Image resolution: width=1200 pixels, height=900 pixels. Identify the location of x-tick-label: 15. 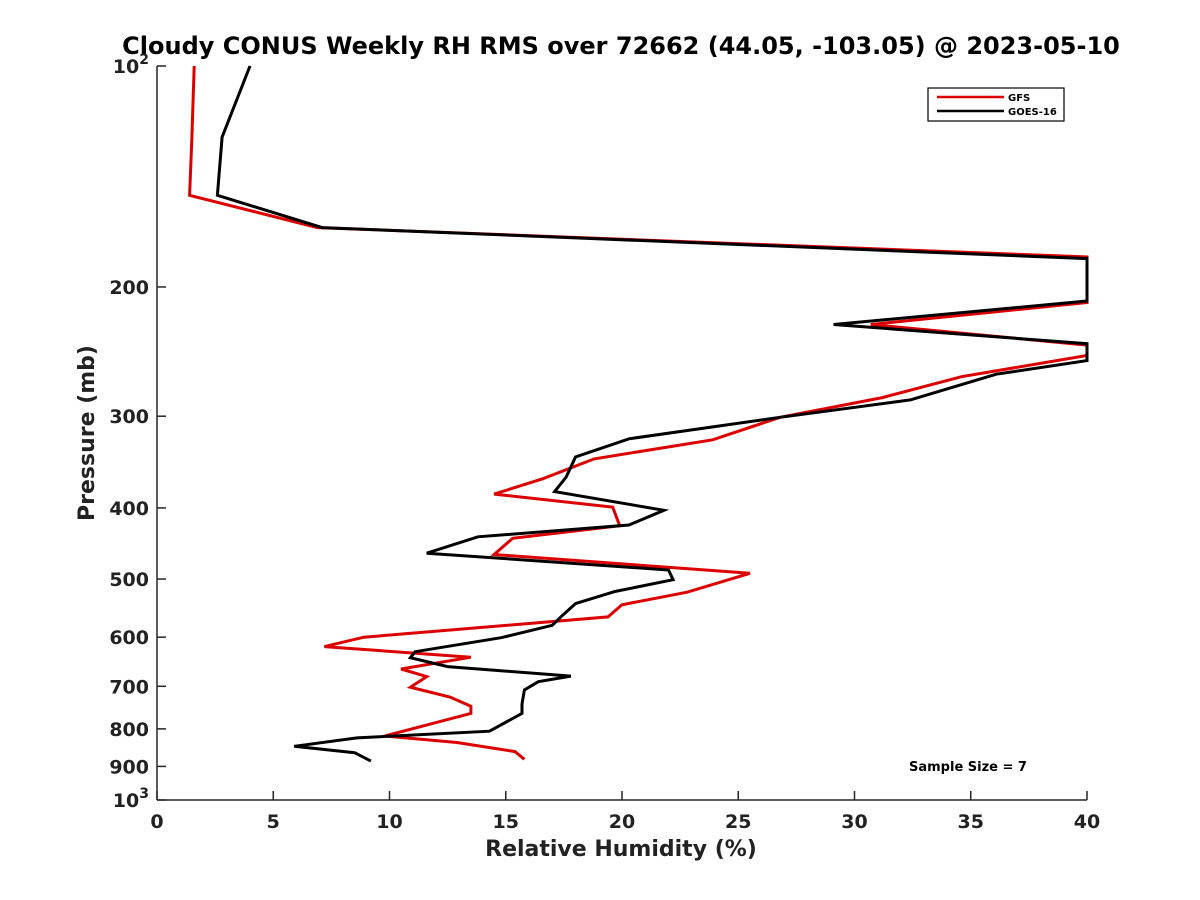
(506, 822).